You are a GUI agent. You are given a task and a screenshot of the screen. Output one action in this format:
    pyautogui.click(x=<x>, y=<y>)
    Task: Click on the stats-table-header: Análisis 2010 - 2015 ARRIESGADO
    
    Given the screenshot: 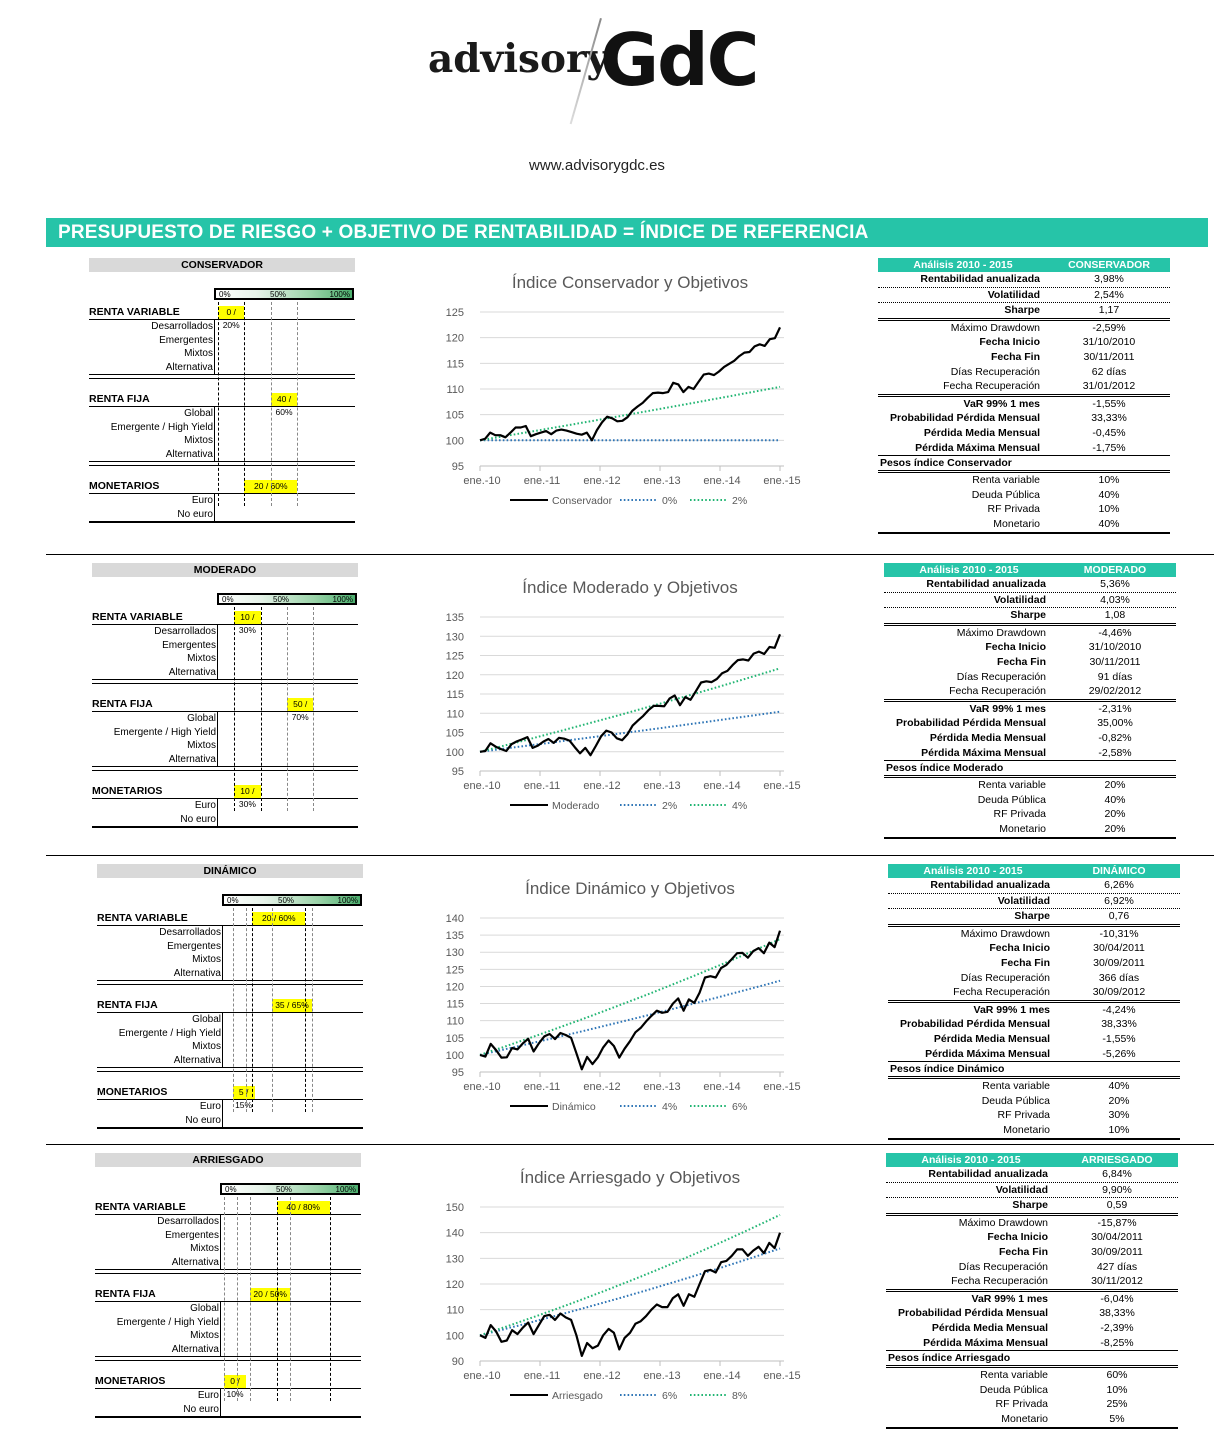 What is the action you would take?
    pyautogui.click(x=1032, y=1160)
    